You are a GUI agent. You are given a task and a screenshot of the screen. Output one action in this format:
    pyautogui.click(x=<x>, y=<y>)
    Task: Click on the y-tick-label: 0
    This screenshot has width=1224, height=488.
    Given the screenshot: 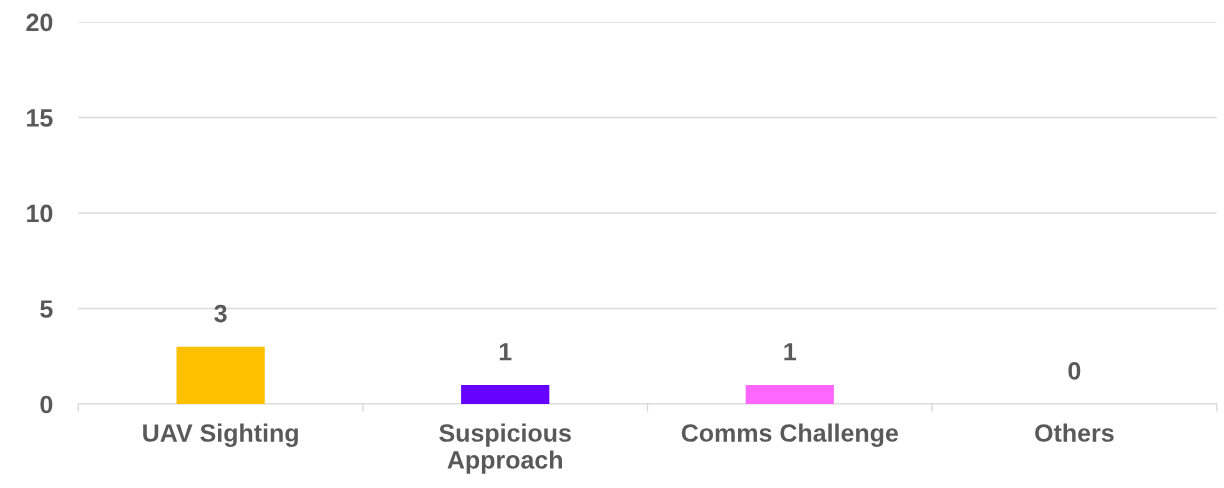 What is the action you would take?
    pyautogui.click(x=46, y=404)
    